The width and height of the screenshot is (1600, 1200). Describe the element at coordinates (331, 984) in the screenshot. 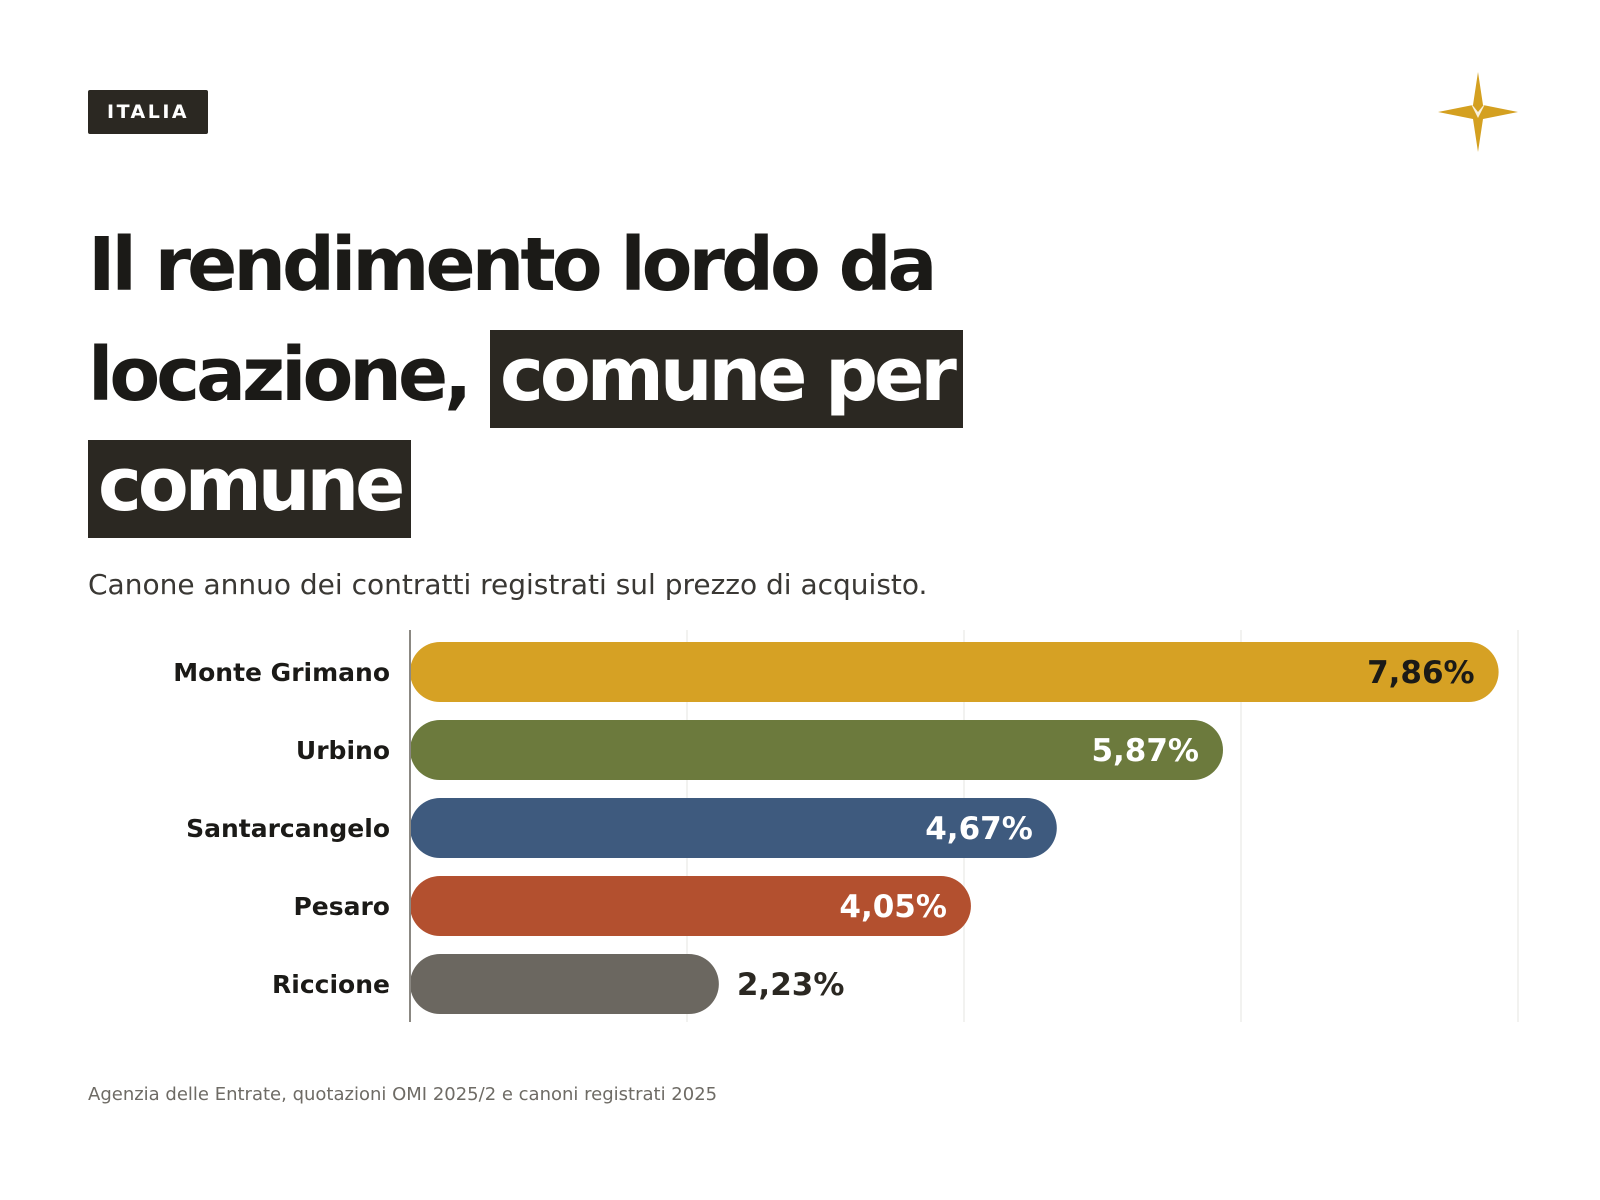

I see `category-label: Riccione` at that location.